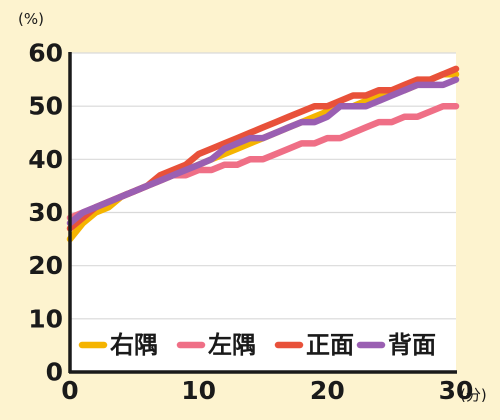 The image size is (500, 420). Describe the element at coordinates (45, 265) in the screenshot. I see `y-tick-label: 20` at that location.